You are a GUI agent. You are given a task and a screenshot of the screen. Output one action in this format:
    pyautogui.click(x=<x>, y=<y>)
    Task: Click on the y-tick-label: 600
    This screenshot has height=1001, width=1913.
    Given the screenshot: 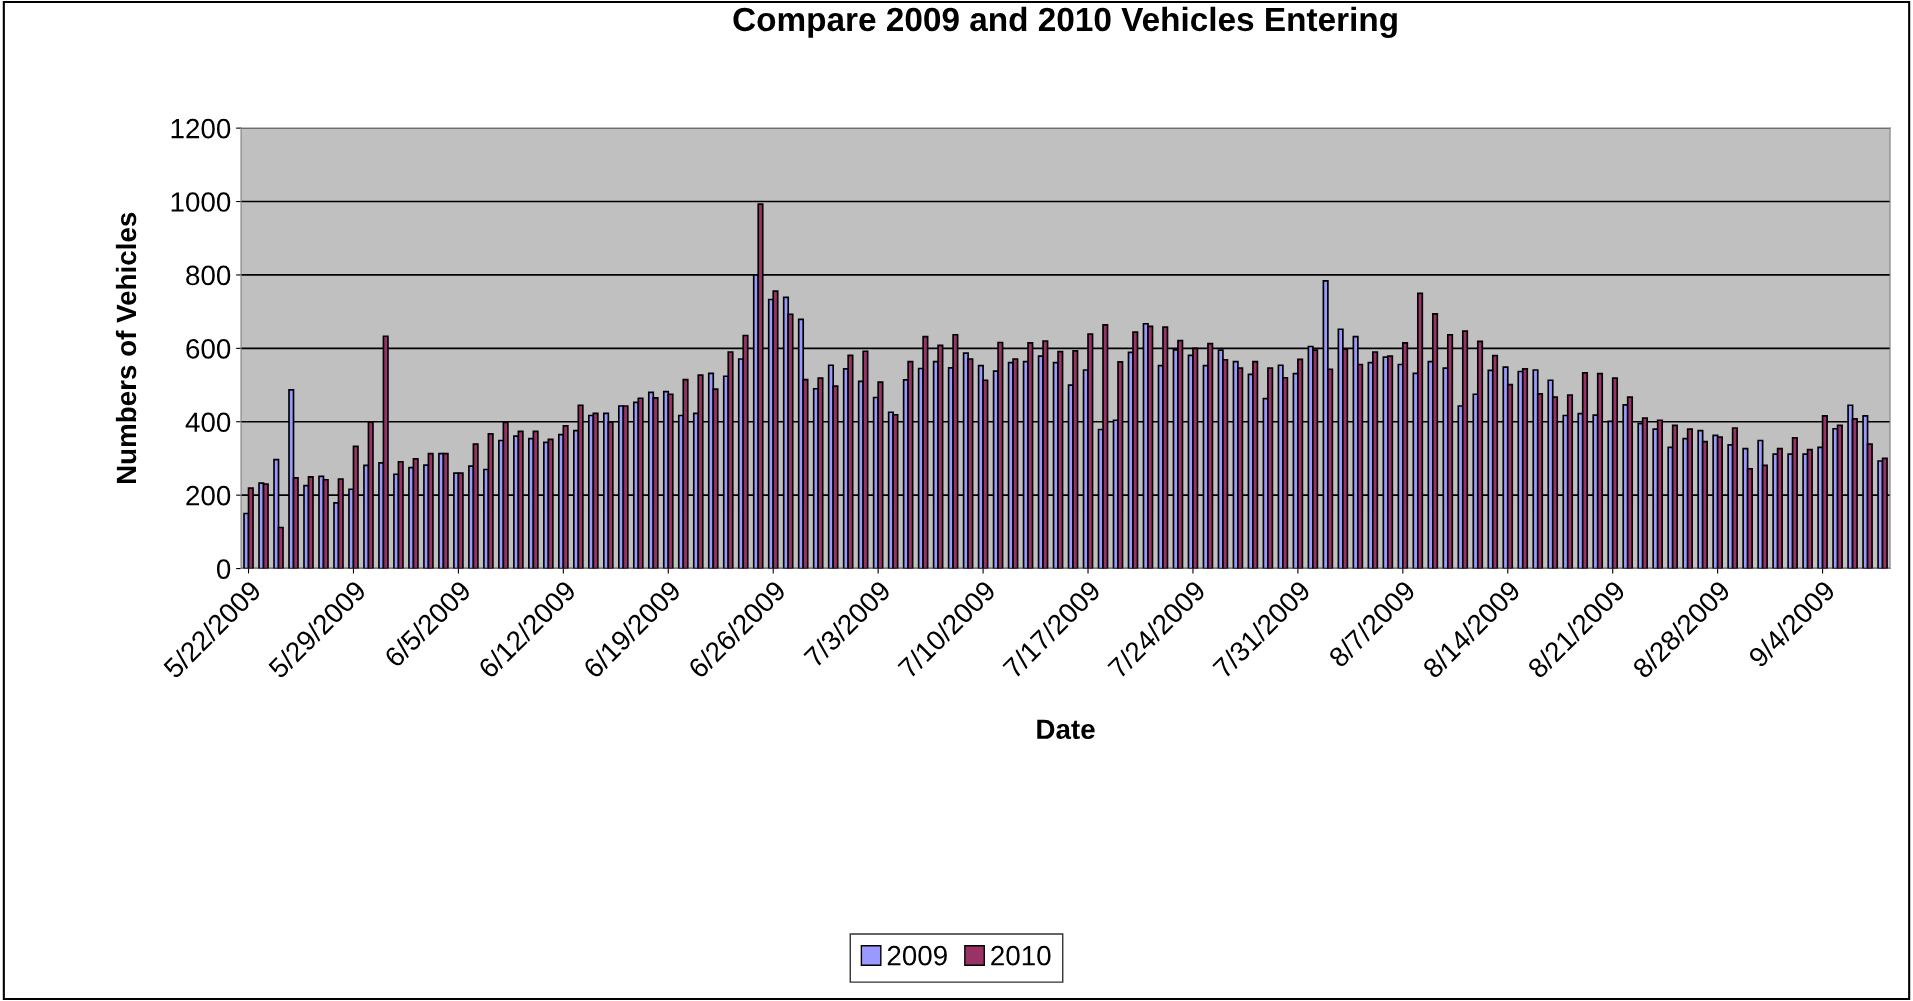 What is the action you would take?
    pyautogui.click(x=208, y=349)
    